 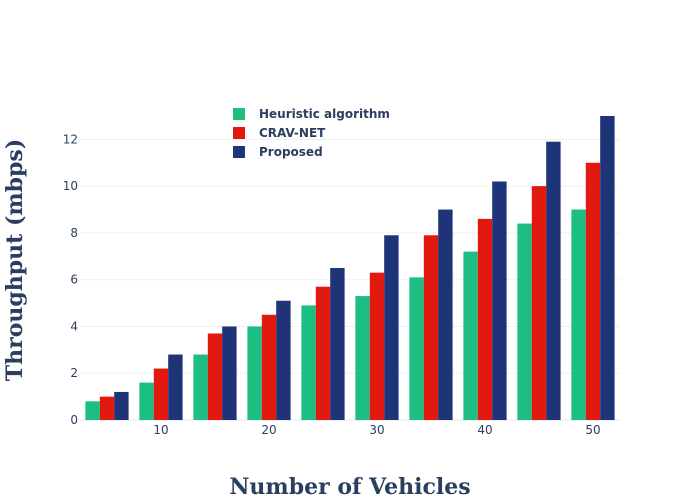 I want to click on x-tick-label: 10, so click(x=160, y=430).